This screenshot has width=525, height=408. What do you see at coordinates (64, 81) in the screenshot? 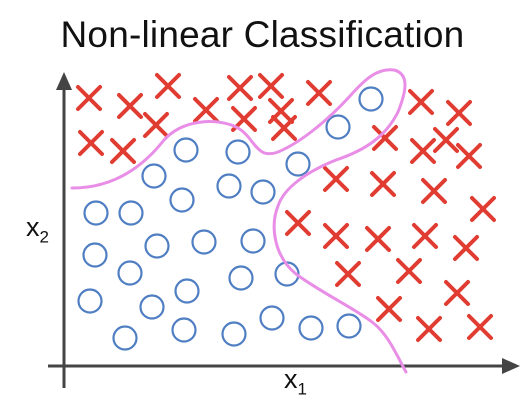
I see `y-axis-arrowhead` at bounding box center [64, 81].